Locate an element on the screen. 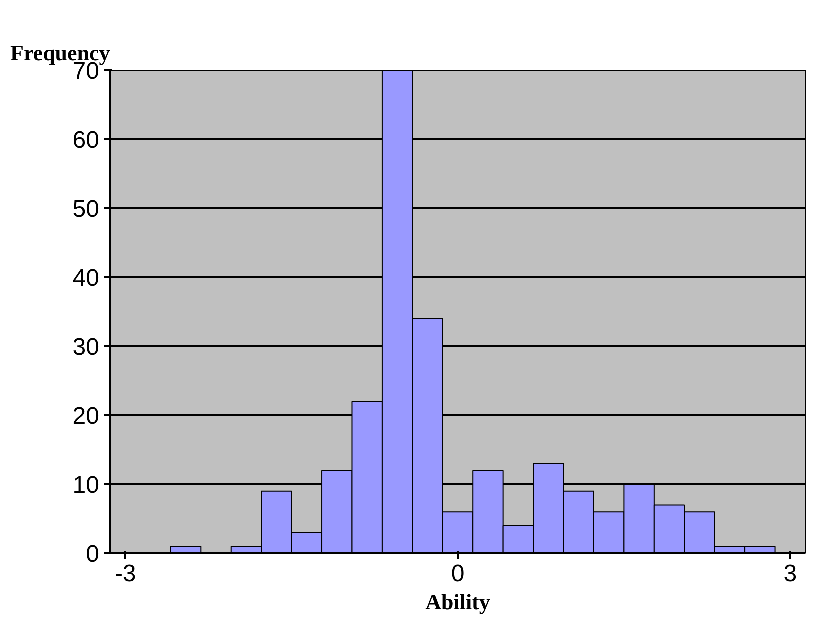 The width and height of the screenshot is (825, 617). y-tick-label: 60 is located at coordinates (86, 140).